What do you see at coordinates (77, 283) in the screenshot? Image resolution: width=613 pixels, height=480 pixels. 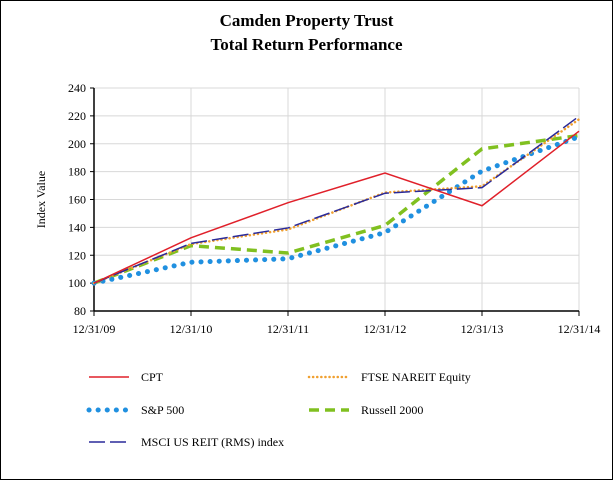 I see `y-tick-label: 100` at bounding box center [77, 283].